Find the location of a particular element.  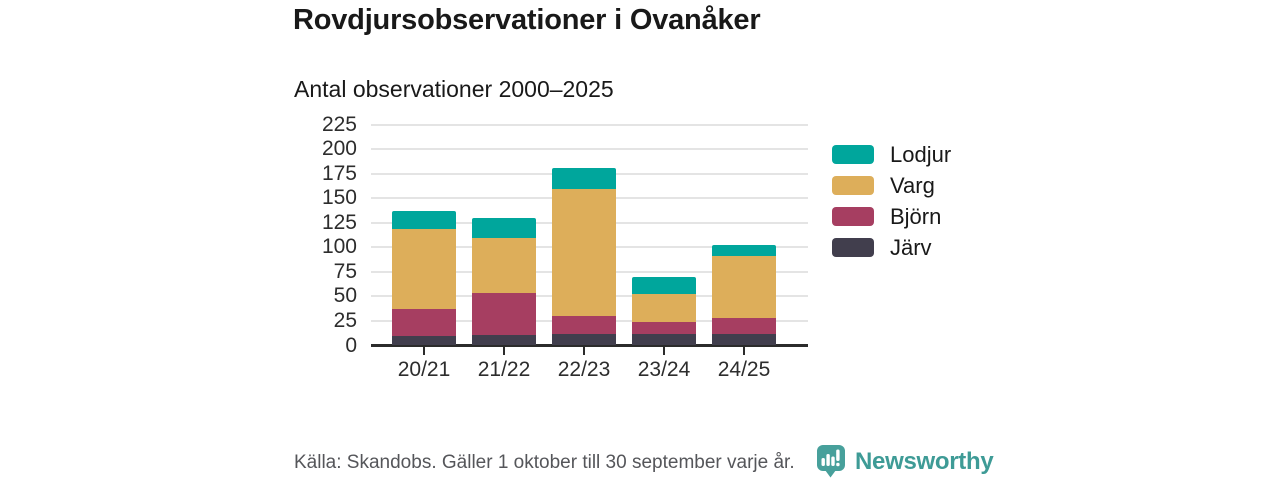

x-axis-label: 22/23 is located at coordinates (584, 369).